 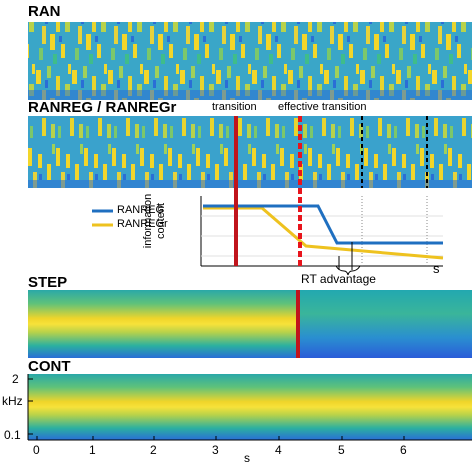 What do you see at coordinates (161, 221) in the screenshot?
I see `info-plot-ylabel-line2: content` at bounding box center [161, 221].